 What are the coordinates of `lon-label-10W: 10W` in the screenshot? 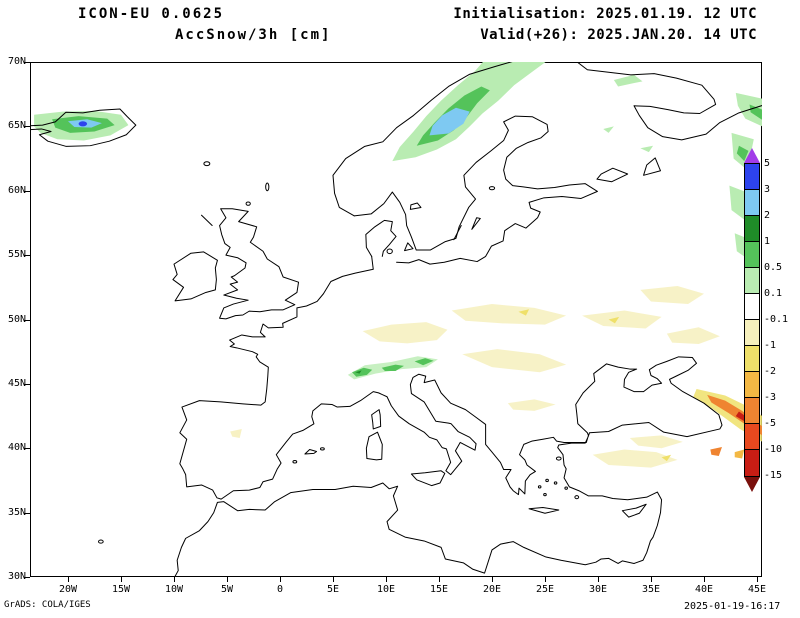 It's located at (174, 589).